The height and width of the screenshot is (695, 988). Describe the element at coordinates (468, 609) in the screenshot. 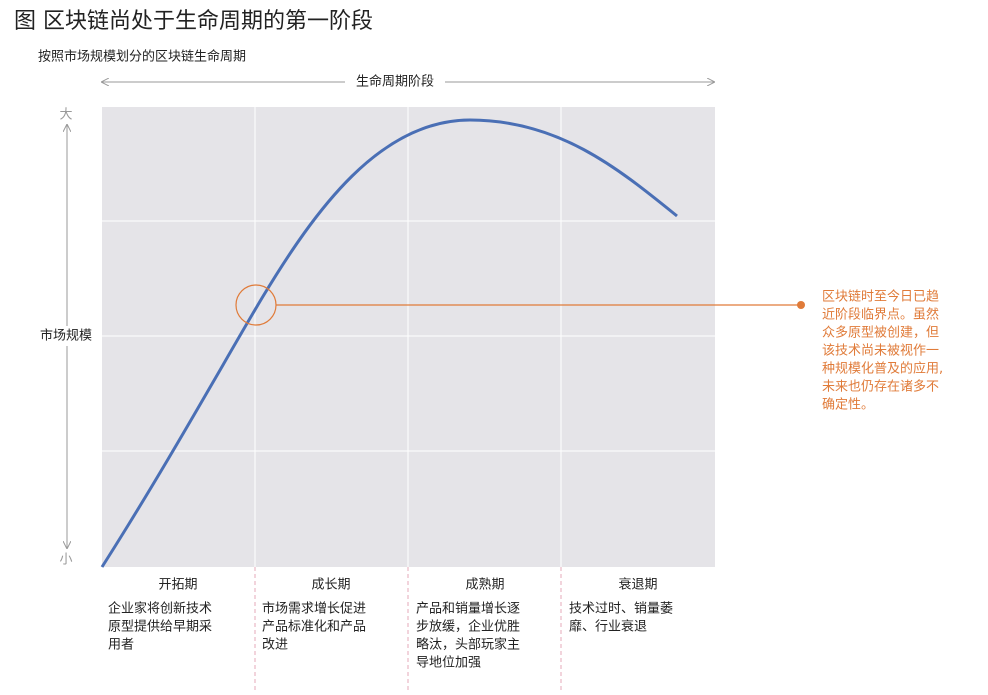

I see `phase-desc: 产品和销量增长逐` at that location.